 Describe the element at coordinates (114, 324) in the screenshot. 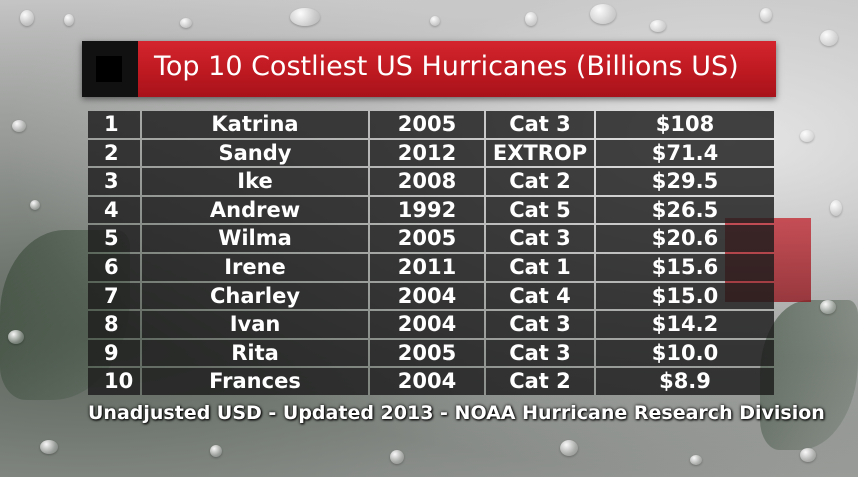

I see `rank-cell: 8` at that location.